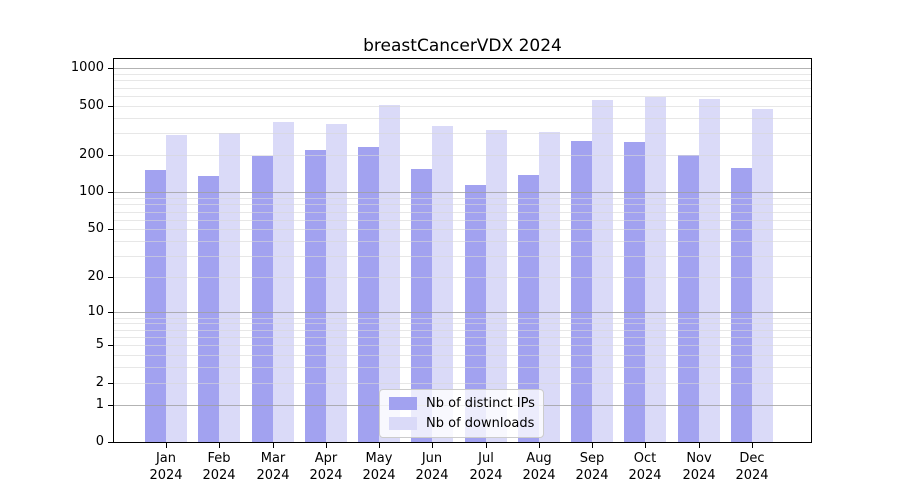  I want to click on x-axis-tick-label-jun: Jun 2024, so click(432, 467).